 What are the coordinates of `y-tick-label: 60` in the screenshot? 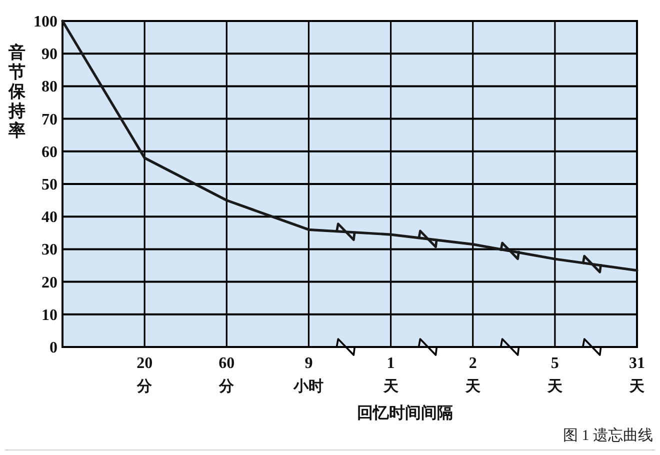 It's located at (50, 152).